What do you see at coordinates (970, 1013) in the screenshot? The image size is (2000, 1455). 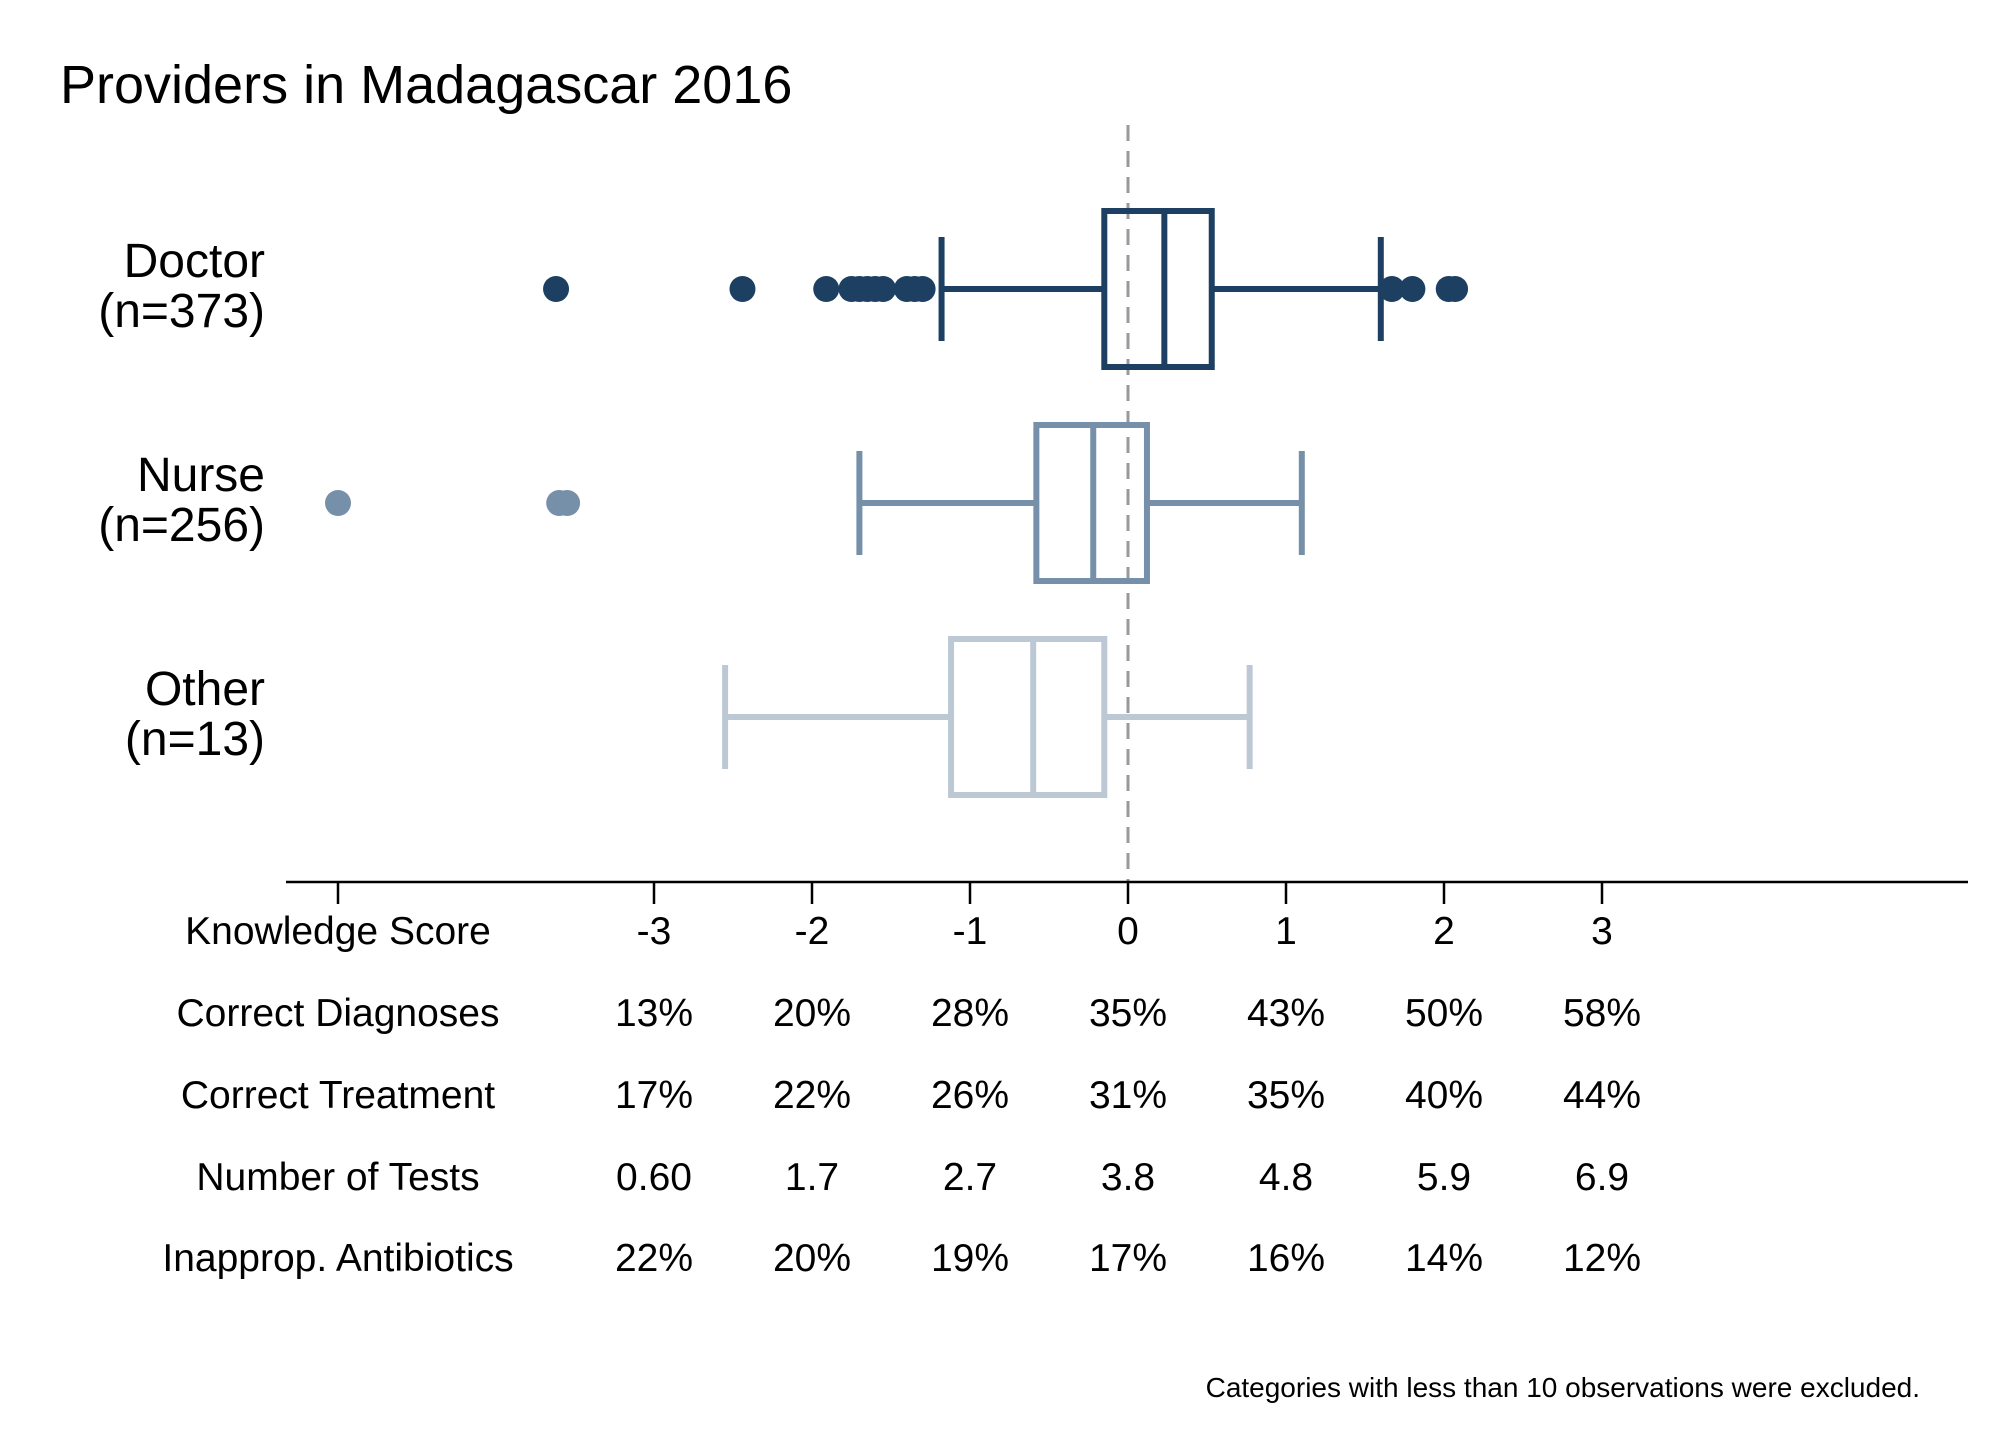 I see `table-cell: 28%` at bounding box center [970, 1013].